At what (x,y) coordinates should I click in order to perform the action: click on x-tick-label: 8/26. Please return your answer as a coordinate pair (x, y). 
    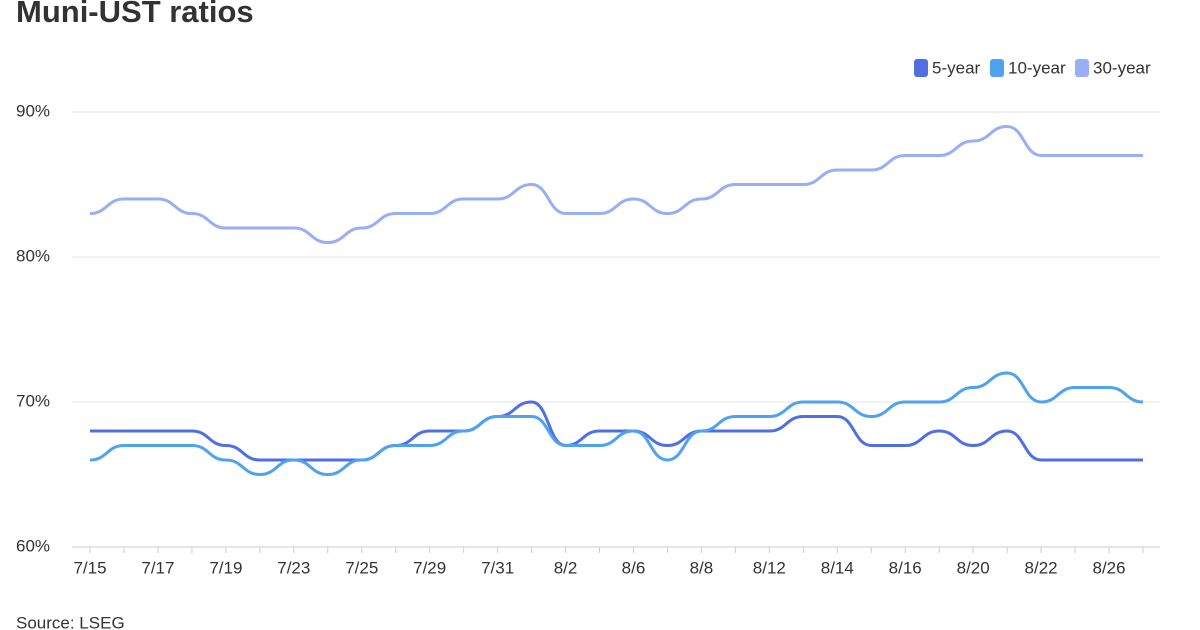
    Looking at the image, I should click on (1108, 567).